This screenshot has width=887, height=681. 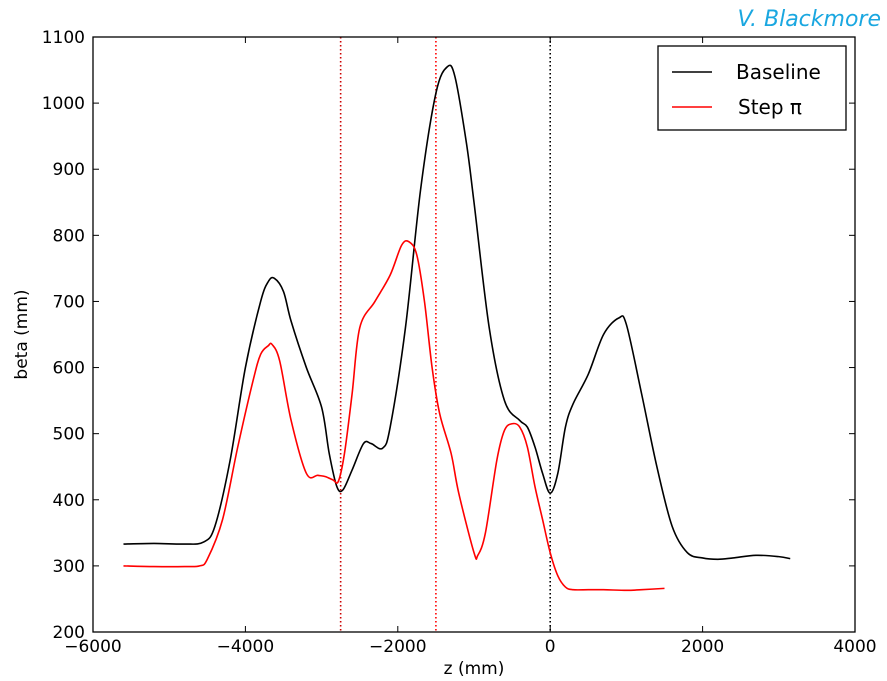 What do you see at coordinates (69, 302) in the screenshot?
I see `y-tick-label-5: 700` at bounding box center [69, 302].